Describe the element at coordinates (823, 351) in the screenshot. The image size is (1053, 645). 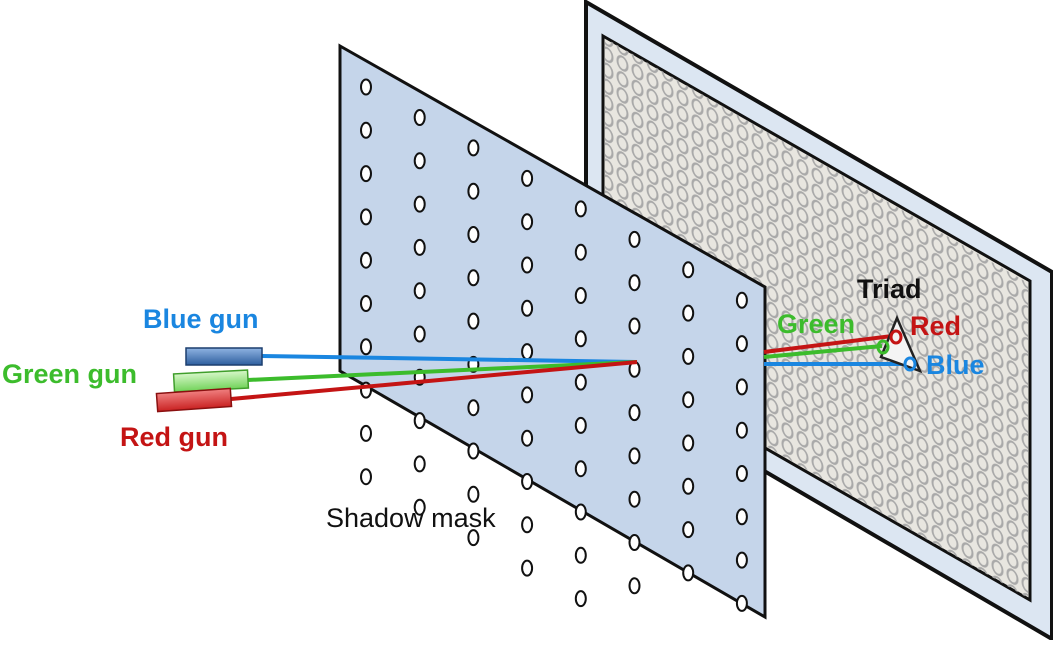
I see `green-beam-exit` at that location.